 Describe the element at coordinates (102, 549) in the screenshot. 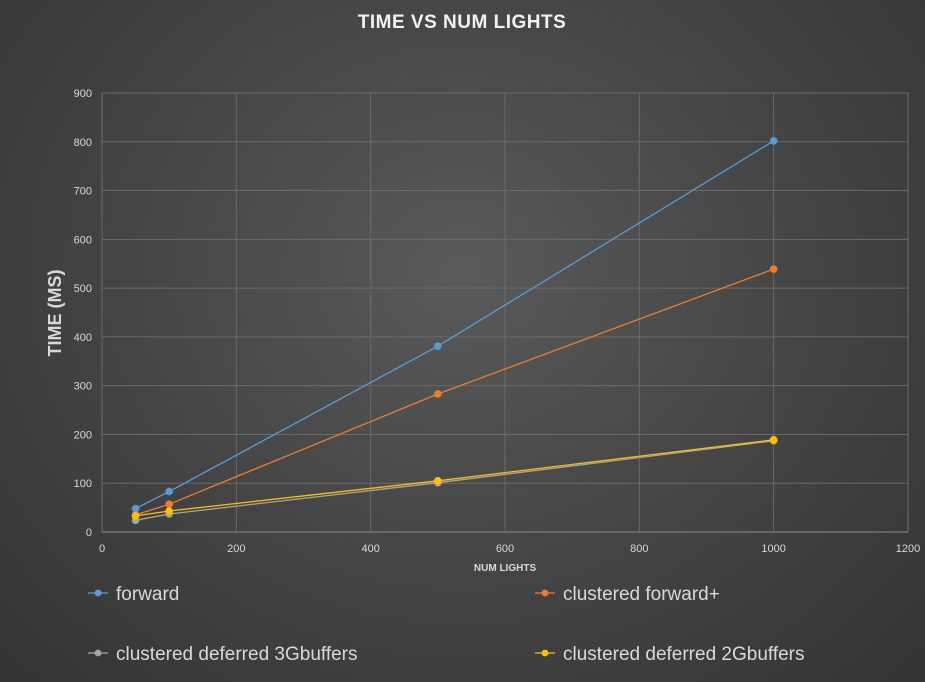

I see `x-tick-label: 0` at that location.